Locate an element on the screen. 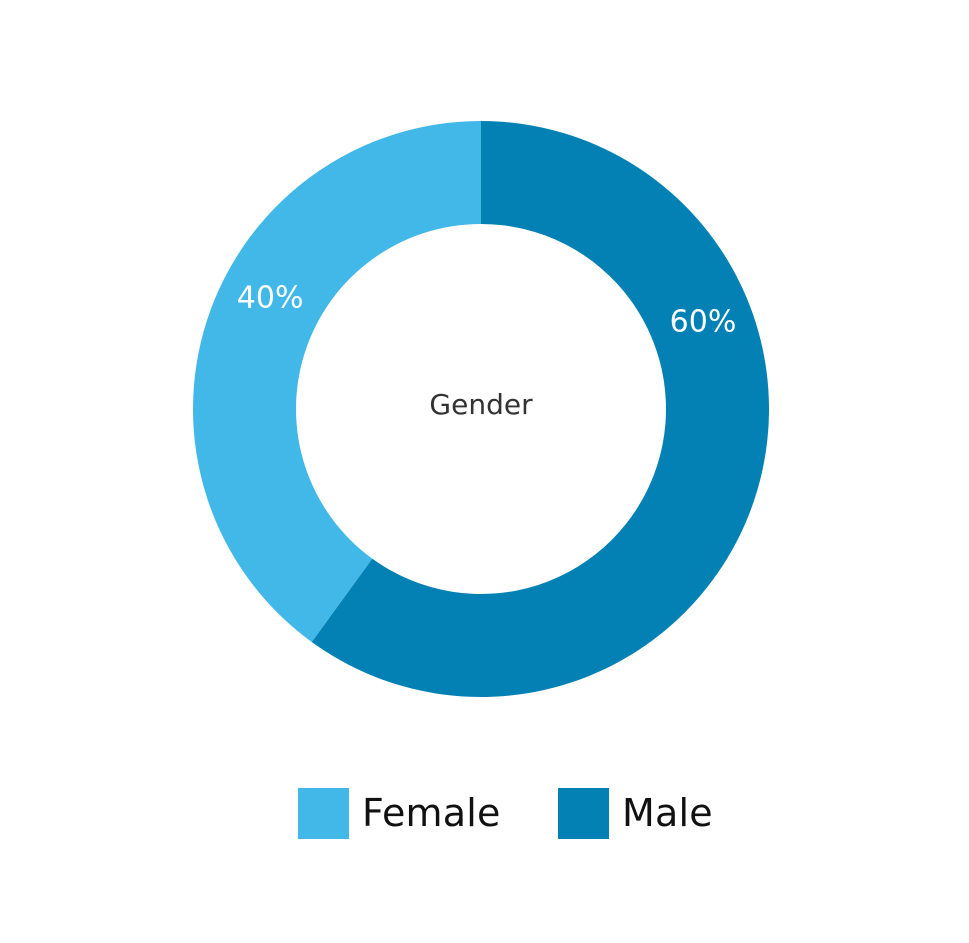 The width and height of the screenshot is (969, 943). center-label: Gender is located at coordinates (481, 404).